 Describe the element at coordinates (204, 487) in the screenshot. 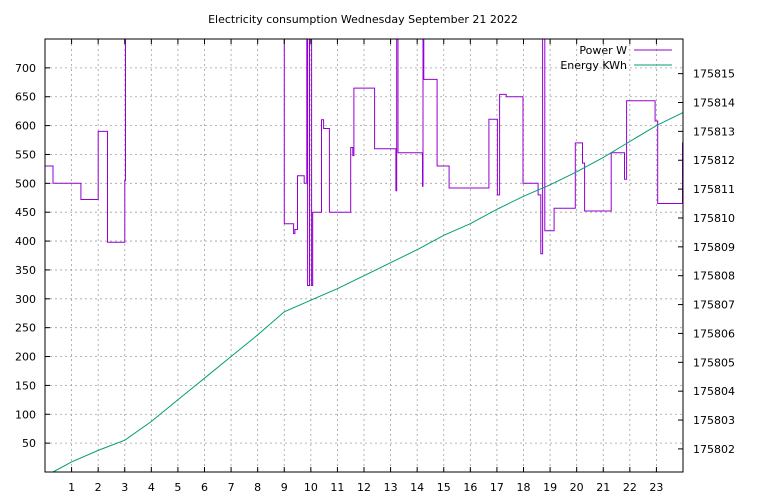

I see `x-tick-label: 6` at that location.